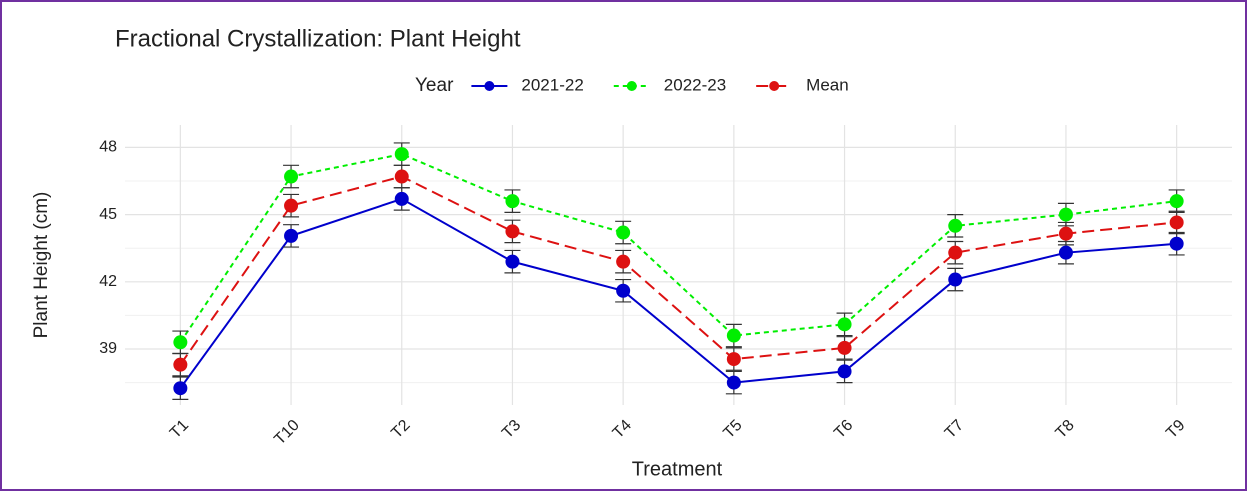 Image resolution: width=1247 pixels, height=491 pixels. I want to click on y-axis-title: Plant Height (cm), so click(41, 265).